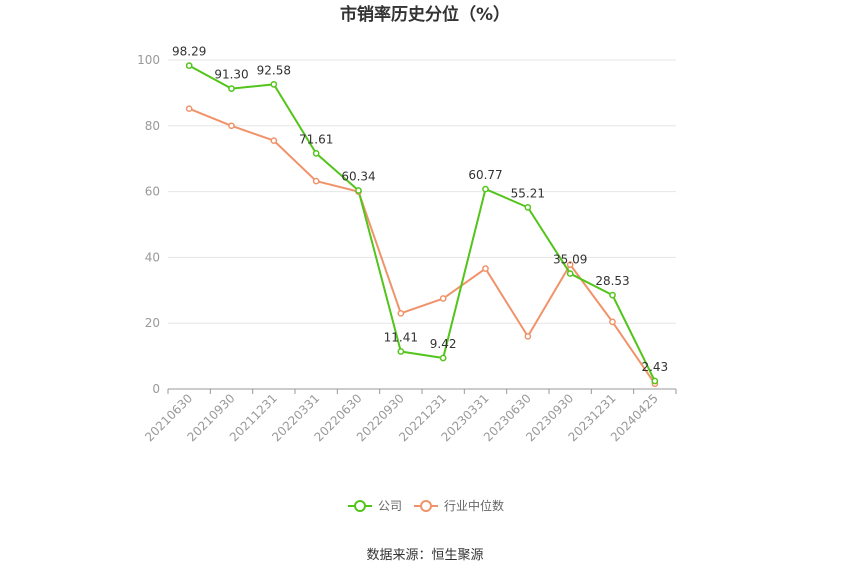 The image size is (850, 575). I want to click on data-label: 11.41, so click(401, 337).